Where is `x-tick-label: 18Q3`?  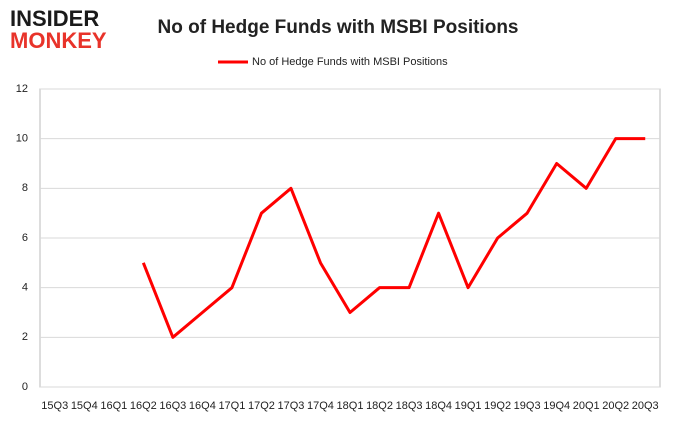
x-tick-label: 18Q3 is located at coordinates (409, 406).